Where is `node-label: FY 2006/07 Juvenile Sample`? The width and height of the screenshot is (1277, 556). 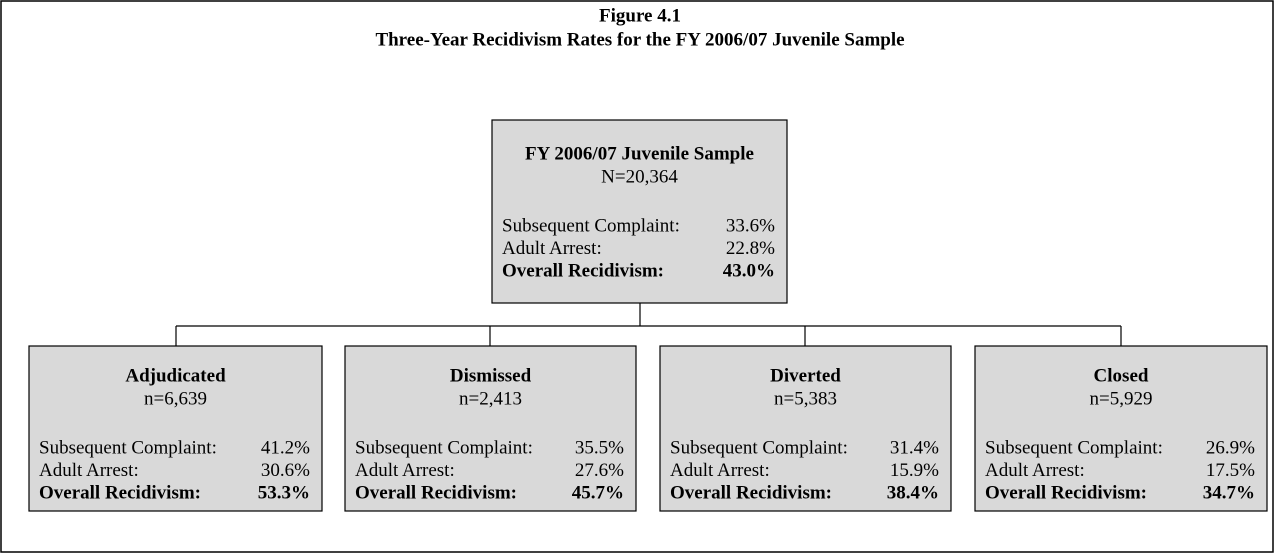 node-label: FY 2006/07 Juvenile Sample is located at coordinates (639, 153).